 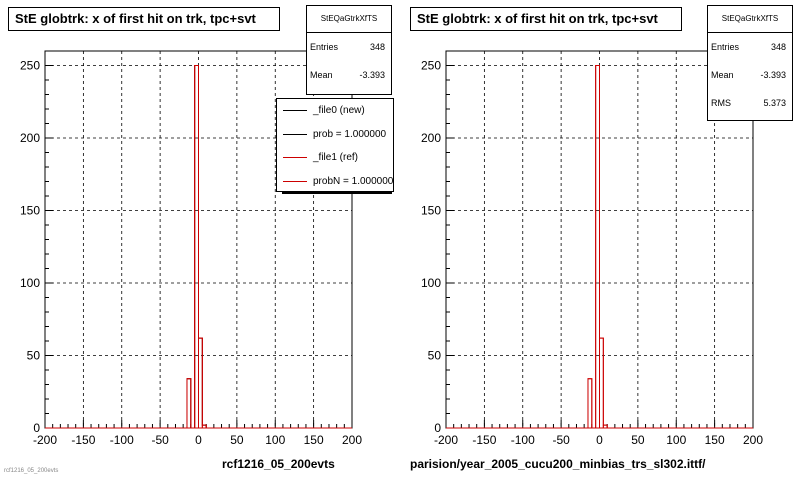 What do you see at coordinates (484, 440) in the screenshot?
I see `right-x-tick-label--150: -150` at bounding box center [484, 440].